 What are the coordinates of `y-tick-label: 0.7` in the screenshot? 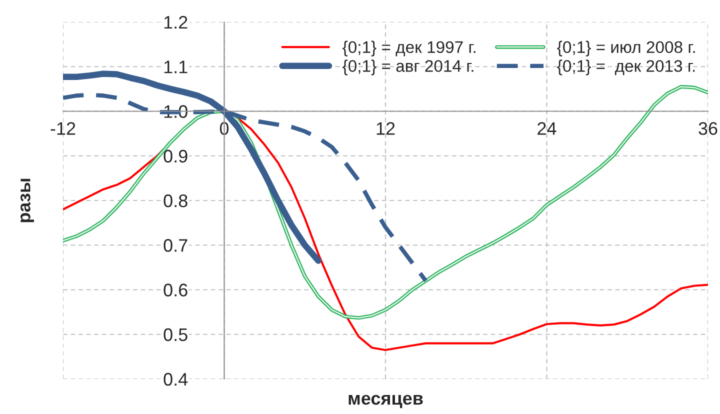 It's located at (176, 245).